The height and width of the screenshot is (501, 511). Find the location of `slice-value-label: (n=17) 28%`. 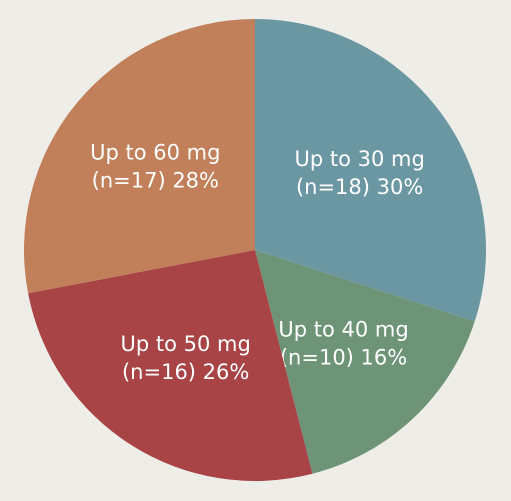

slice-value-label: (n=17) 28% is located at coordinates (155, 181).